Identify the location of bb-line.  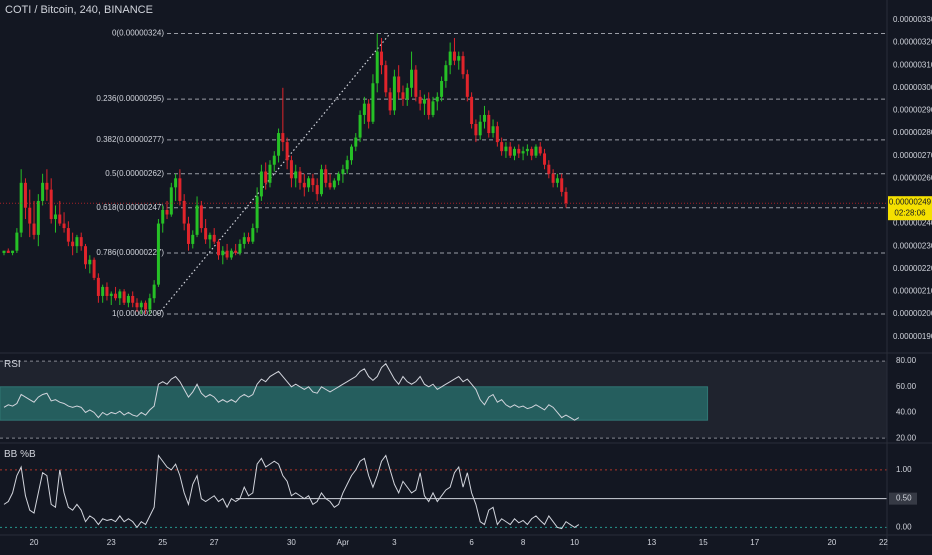
(291, 492).